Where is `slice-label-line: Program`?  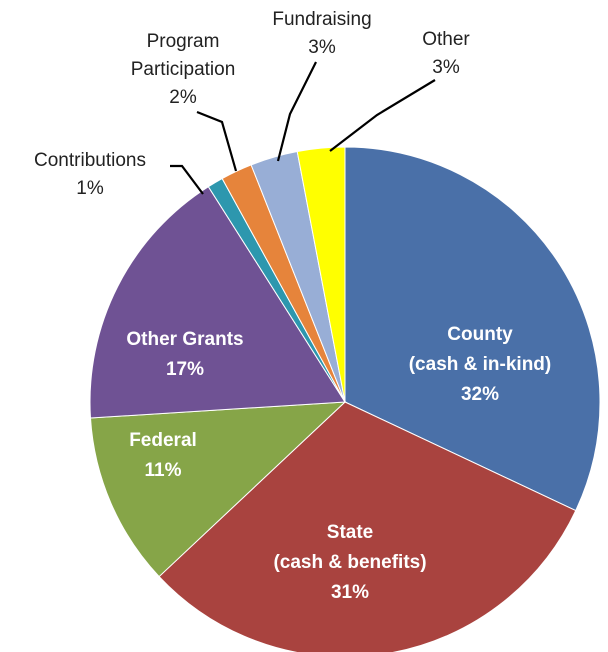
slice-label-line: Program is located at coordinates (183, 41).